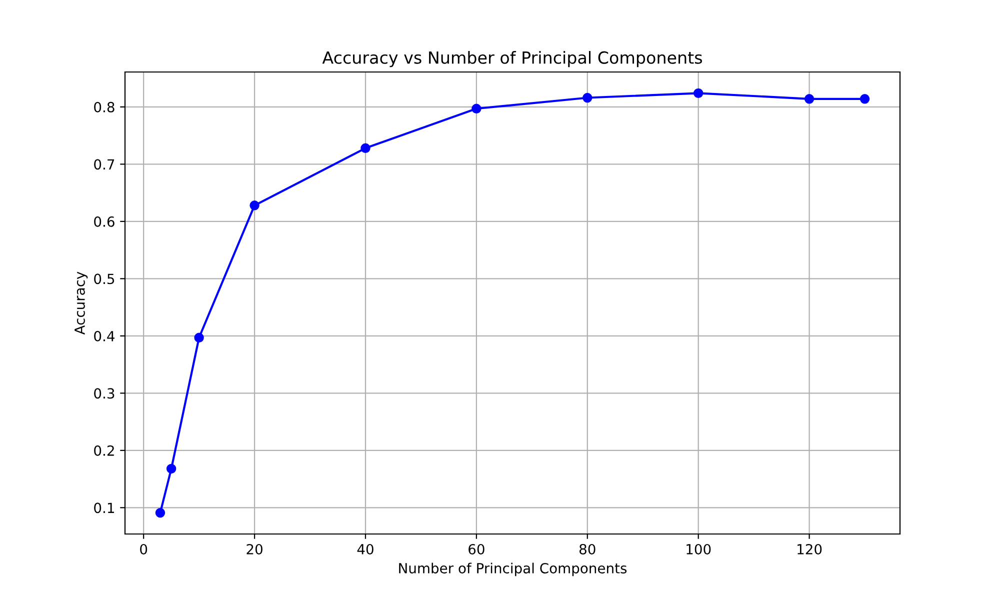  What do you see at coordinates (810, 549) in the screenshot?
I see `x-tick-label: 120` at bounding box center [810, 549].